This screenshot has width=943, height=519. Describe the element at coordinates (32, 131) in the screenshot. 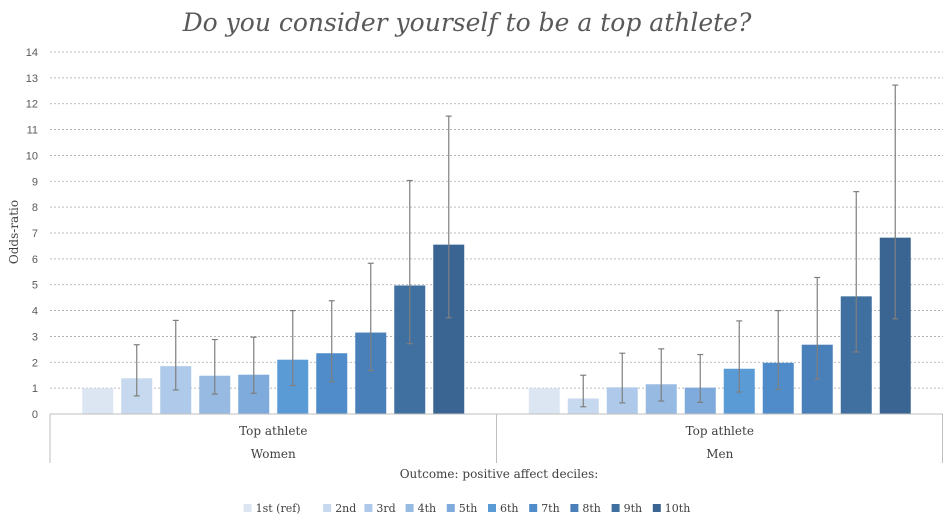

I see `y-tick-label: 11` at that location.